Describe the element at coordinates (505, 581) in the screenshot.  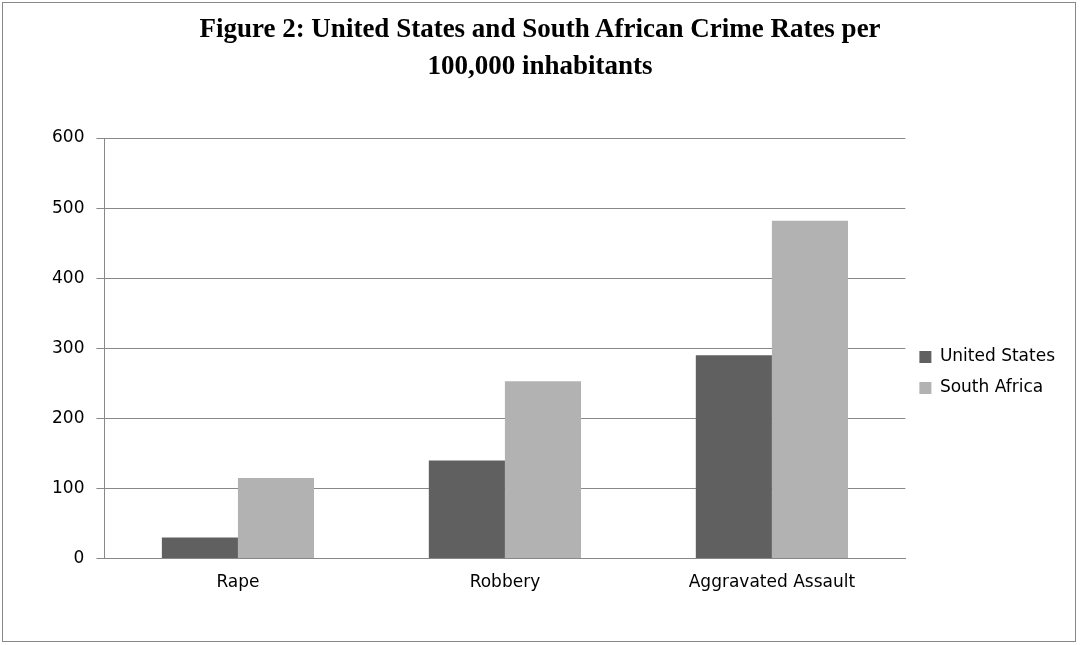
I see `x-tick-label: Robbery` at that location.